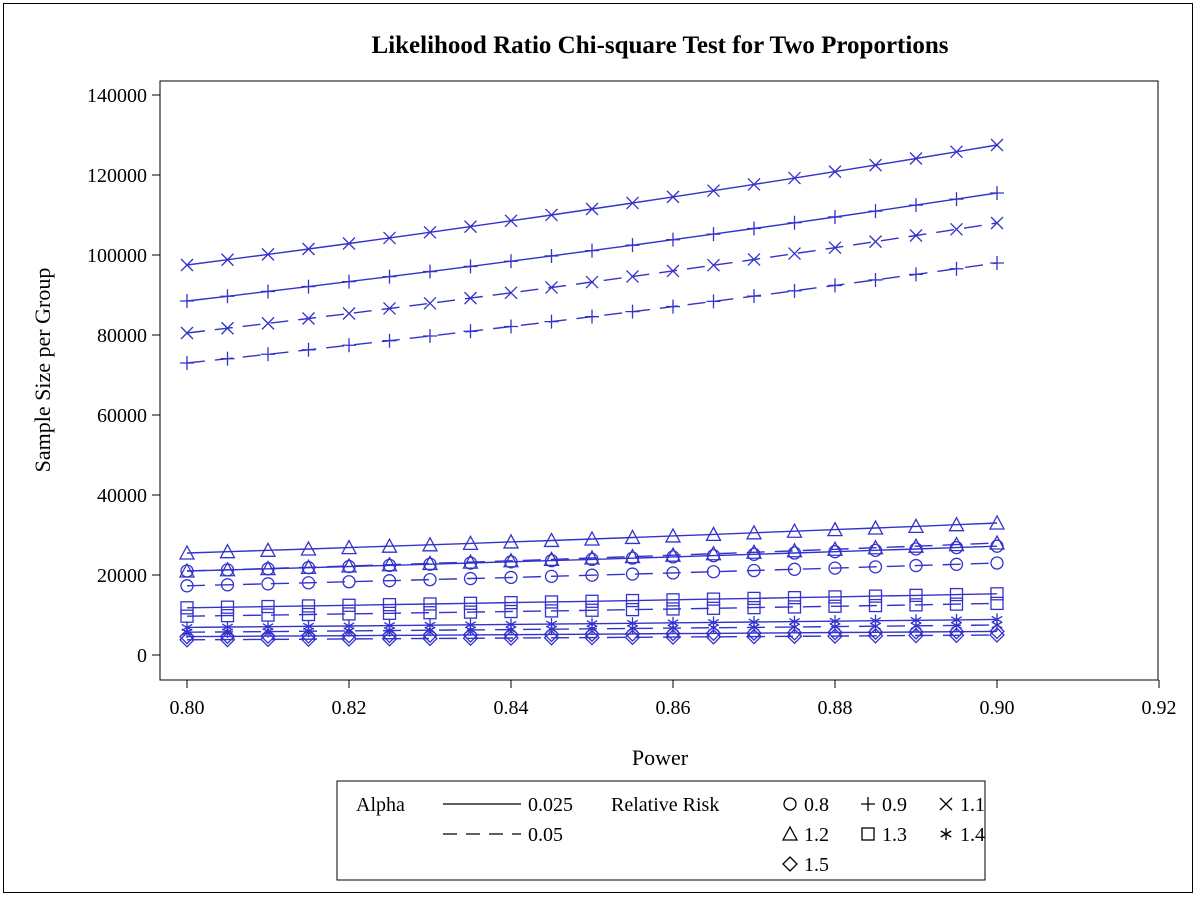 Image resolution: width=1199 pixels, height=899 pixels. What do you see at coordinates (665, 805) in the screenshot?
I see `legend-rr-title: Relative Risk` at bounding box center [665, 805].